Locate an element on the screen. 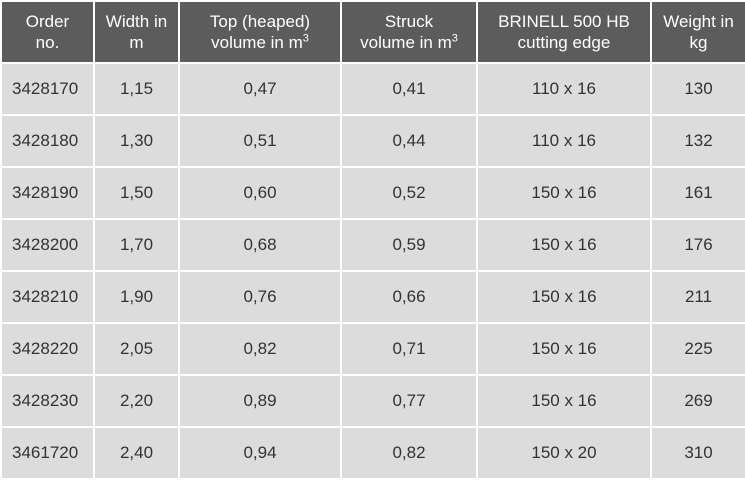  table-cell: 0,94 is located at coordinates (260, 453).